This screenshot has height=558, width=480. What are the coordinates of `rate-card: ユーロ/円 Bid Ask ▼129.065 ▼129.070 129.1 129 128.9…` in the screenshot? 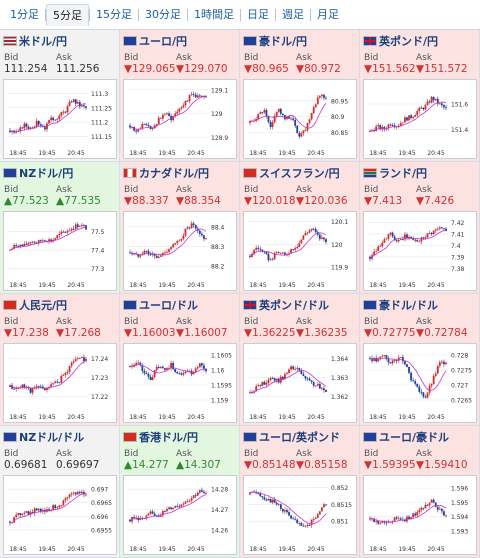 It's located at (180, 96).